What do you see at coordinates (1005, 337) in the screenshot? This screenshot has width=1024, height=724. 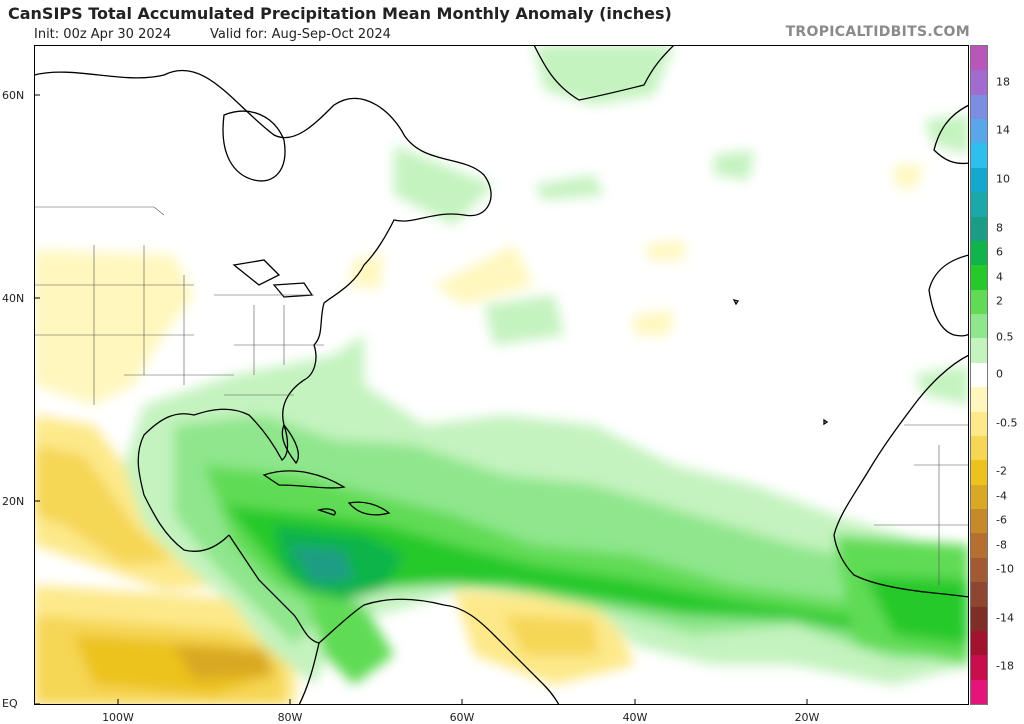 I see `colorbar-tick-label: 0.5` at bounding box center [1005, 337].